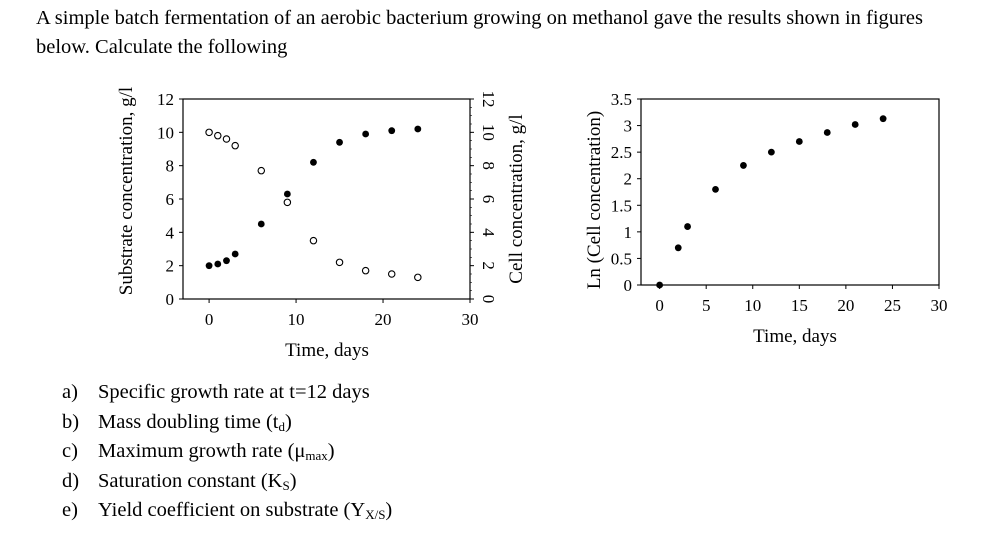 This screenshot has width=982, height=537. What do you see at coordinates (375, 514) in the screenshot?
I see `task-subscript: X/S` at bounding box center [375, 514].